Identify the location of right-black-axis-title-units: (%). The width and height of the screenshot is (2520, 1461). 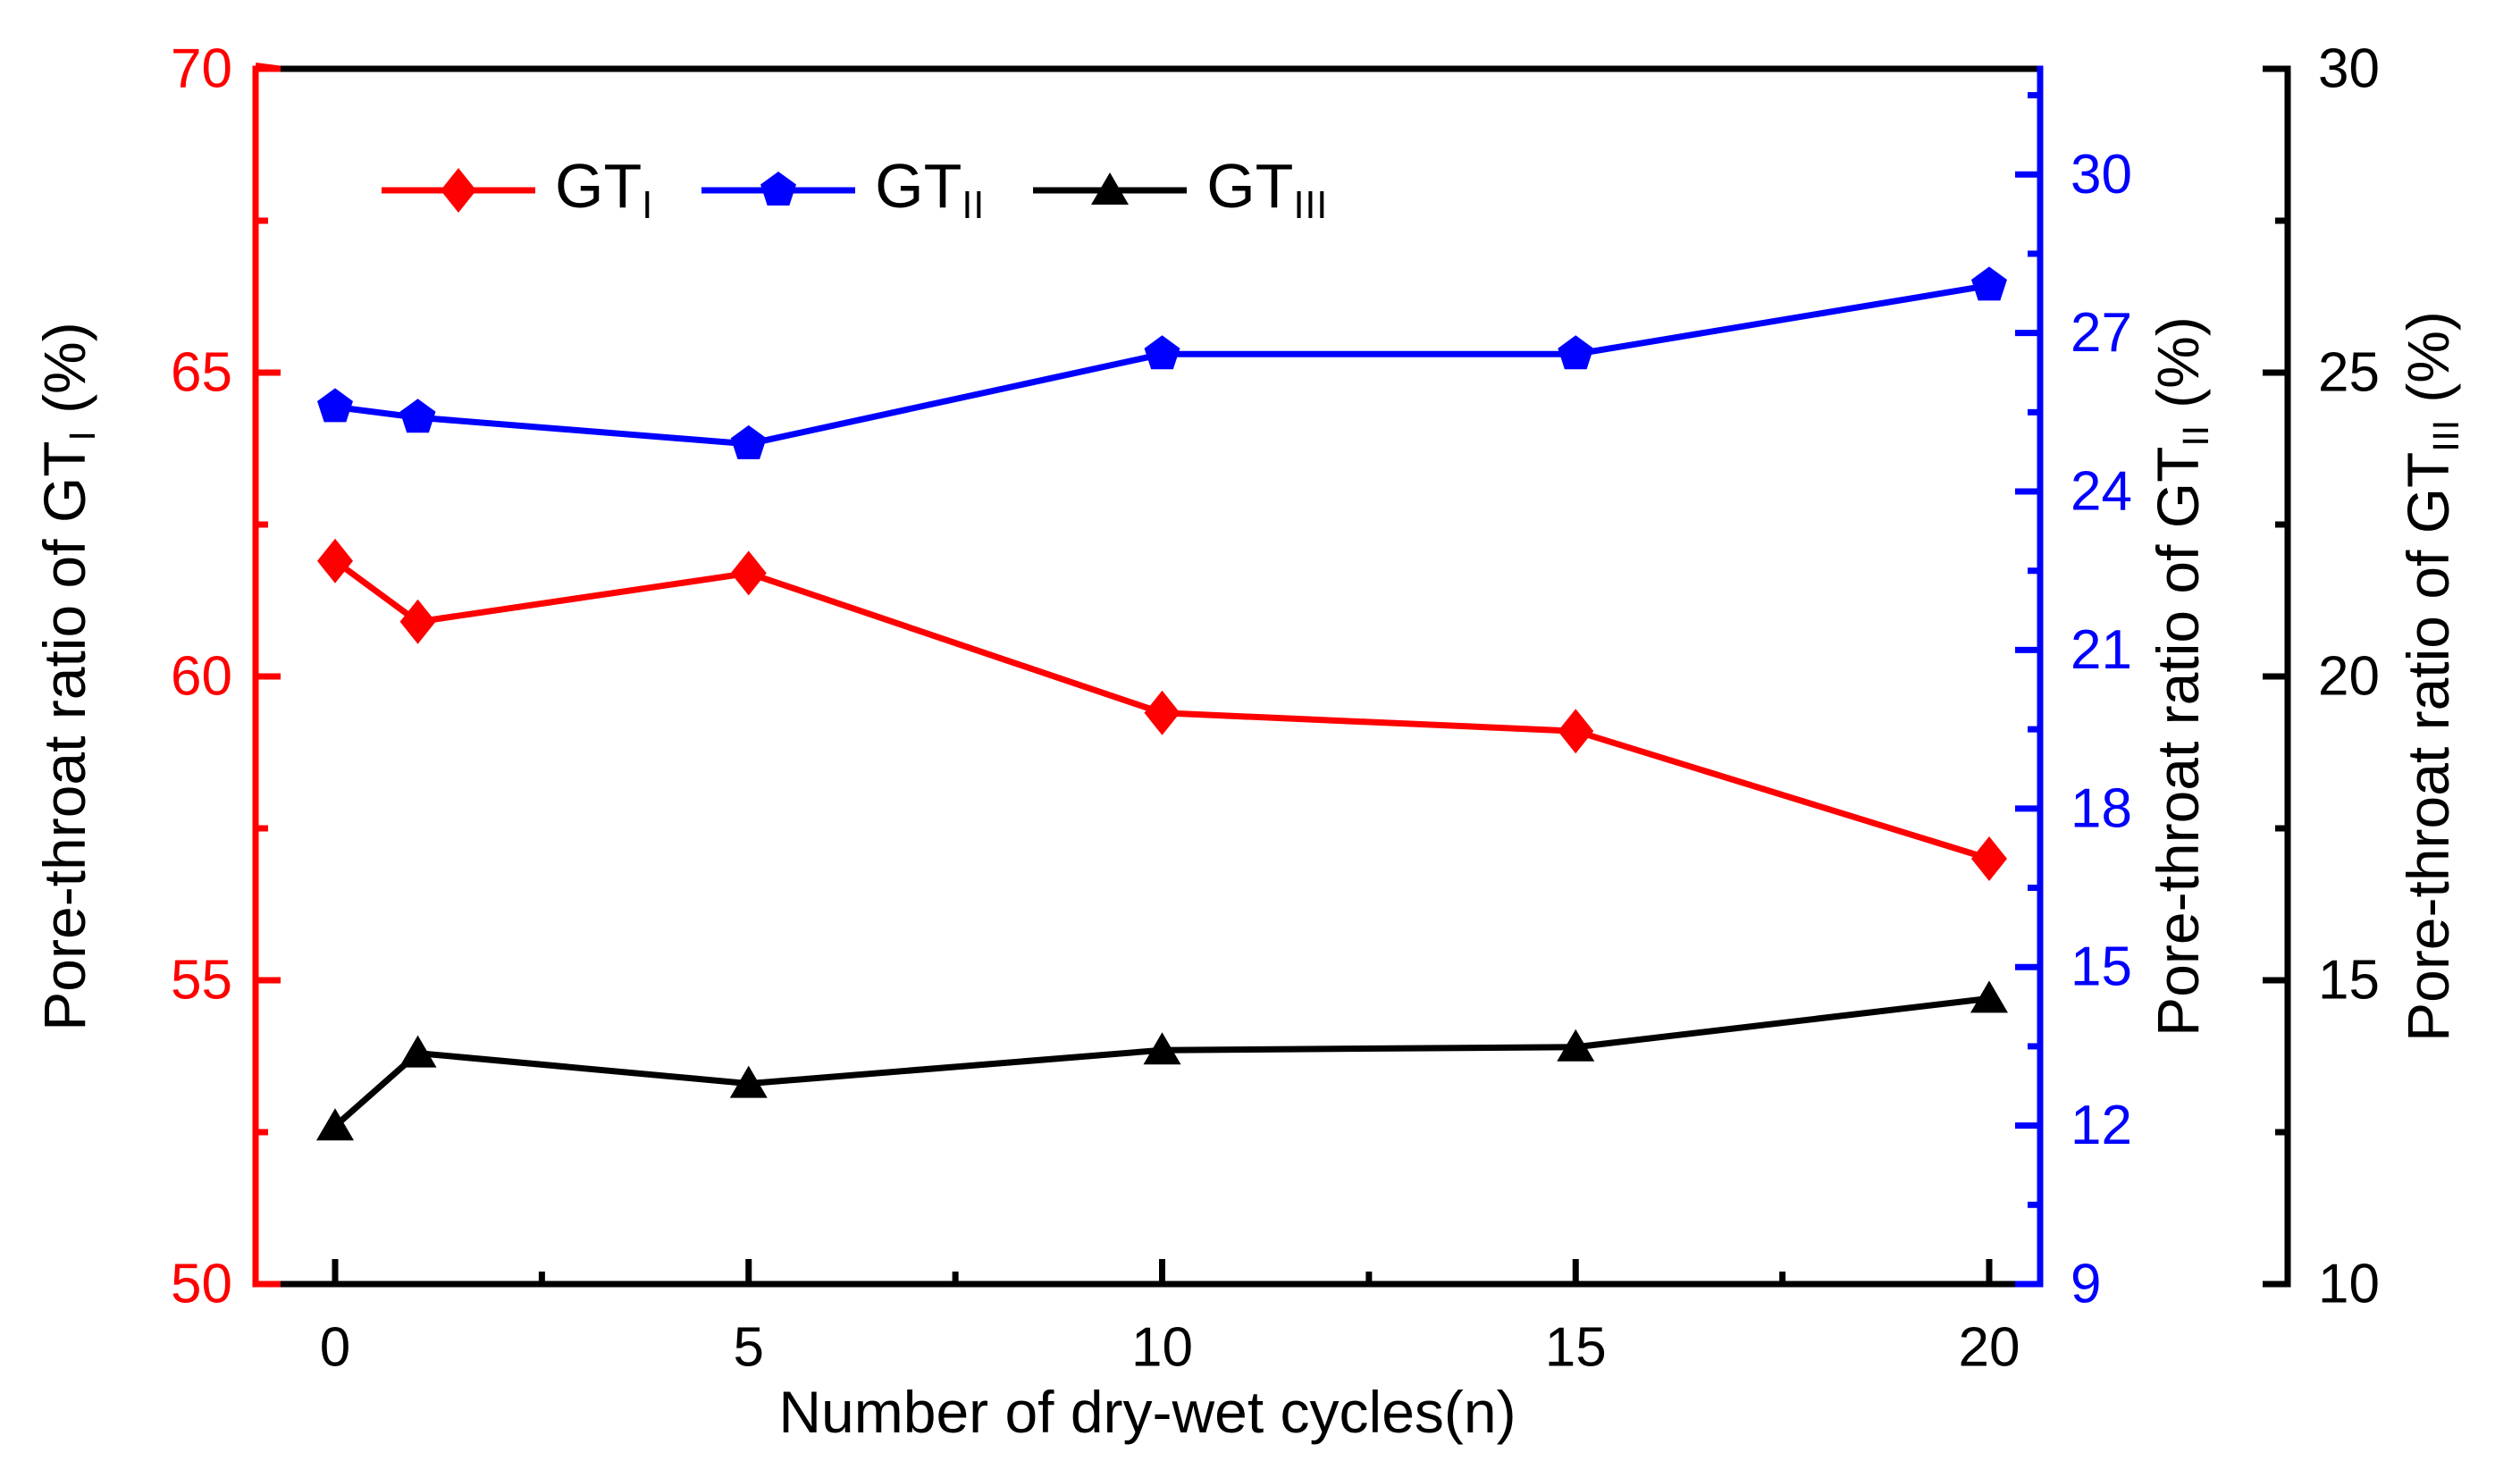
(2428, 365).